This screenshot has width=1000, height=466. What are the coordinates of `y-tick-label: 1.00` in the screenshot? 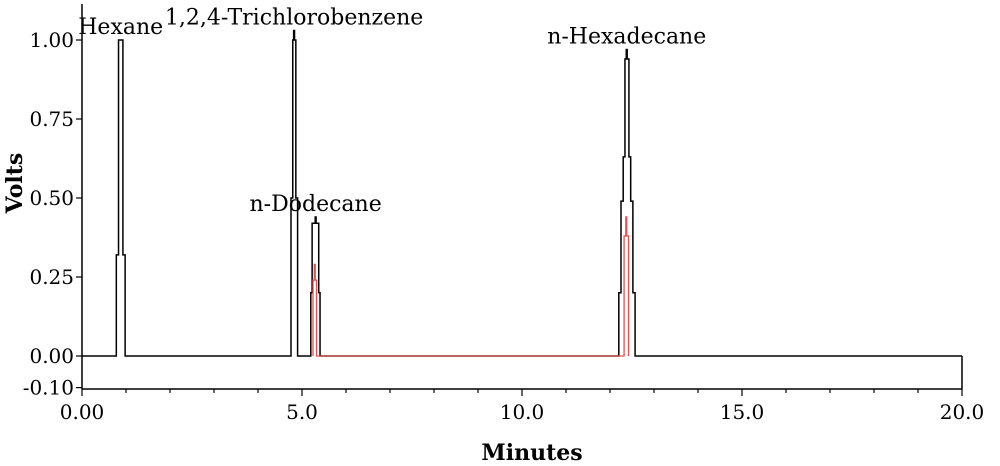 It's located at (51, 40).